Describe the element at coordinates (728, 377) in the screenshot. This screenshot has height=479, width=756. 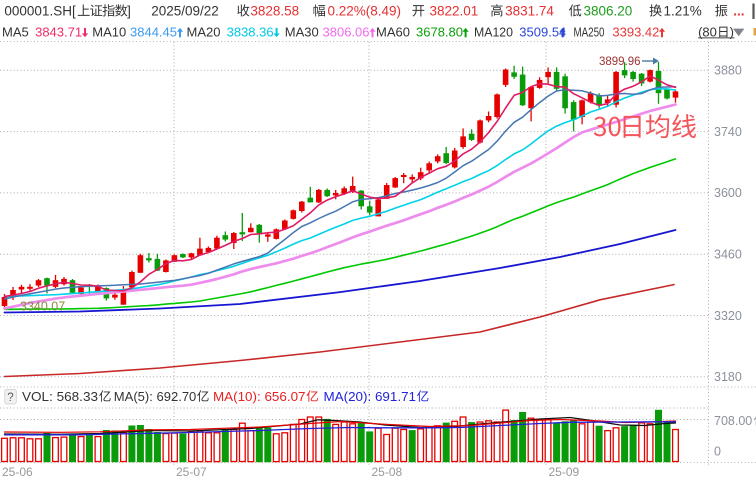
I see `svg-text: 3180` at that location.